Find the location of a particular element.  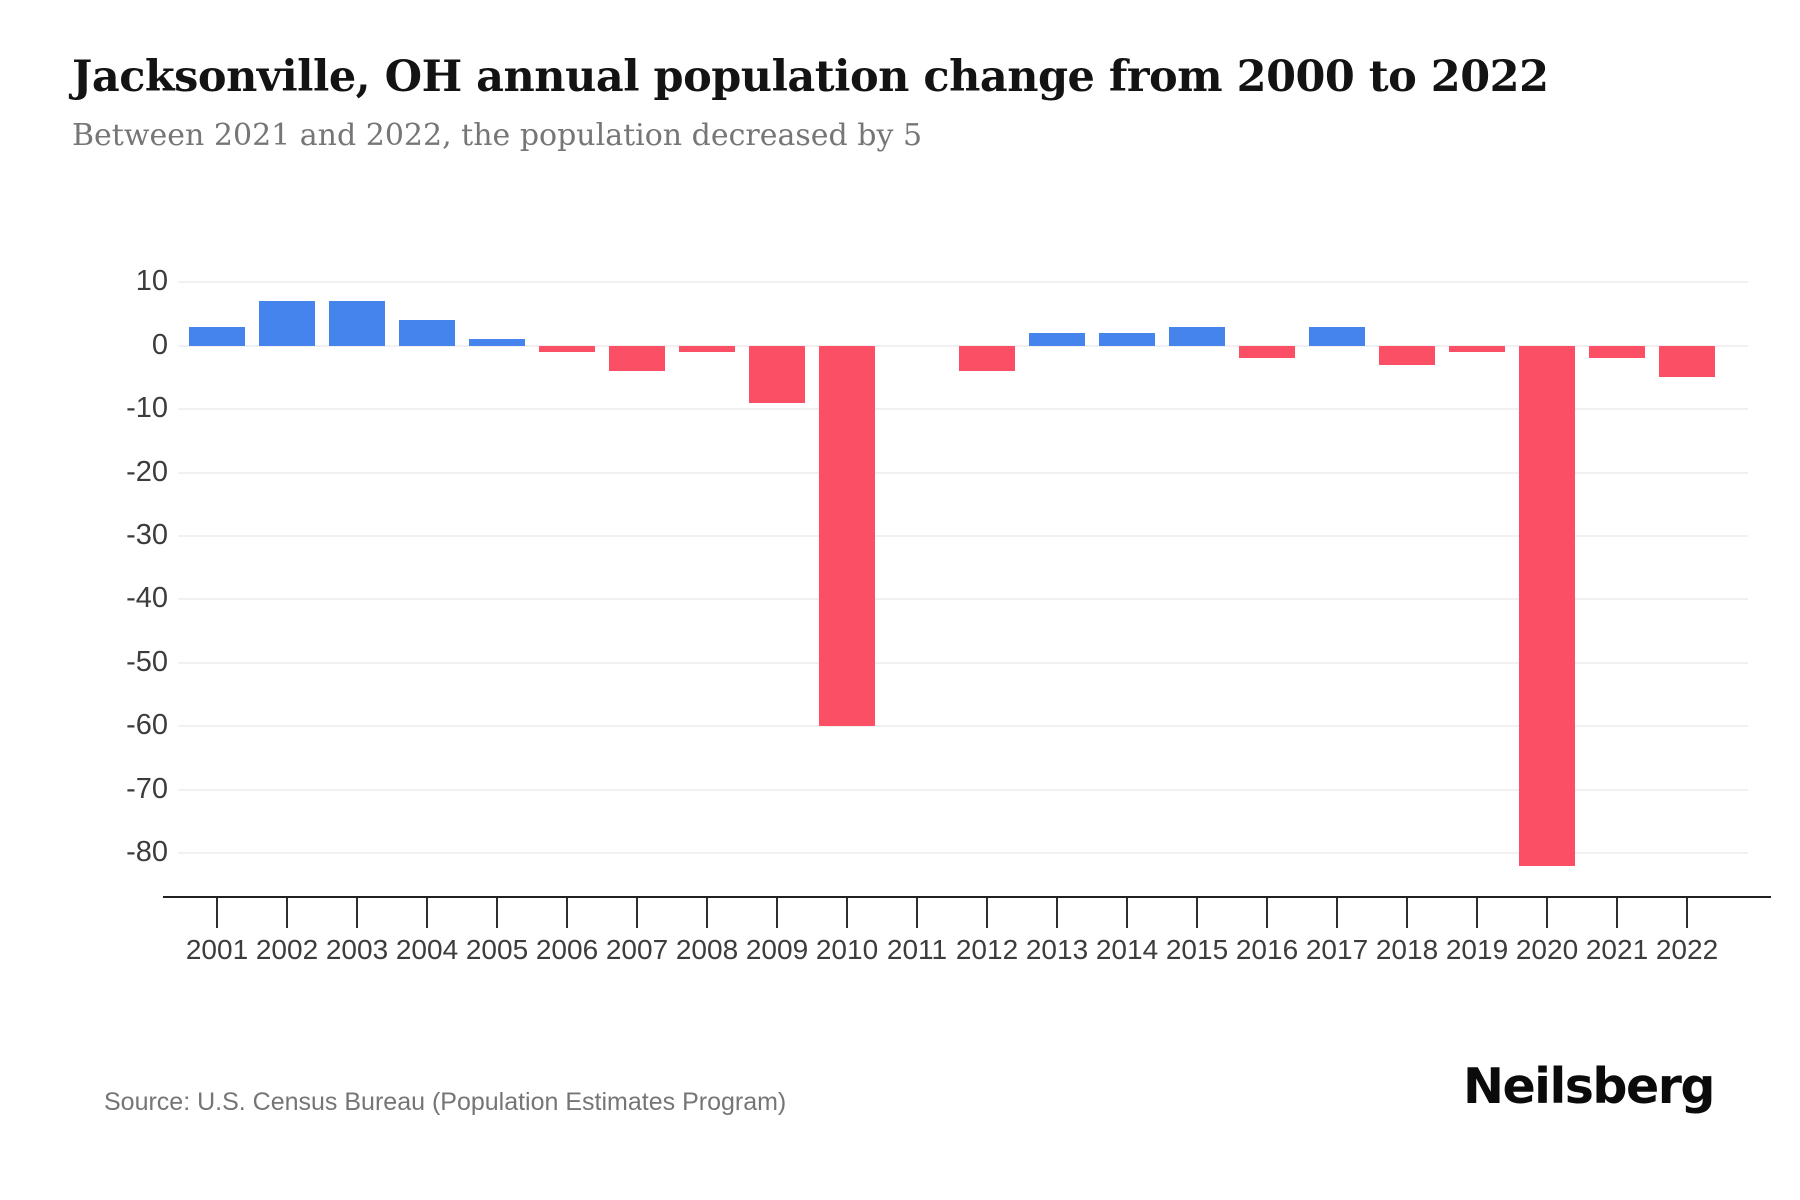

y-axis-tick-label: 10 is located at coordinates (151, 281).